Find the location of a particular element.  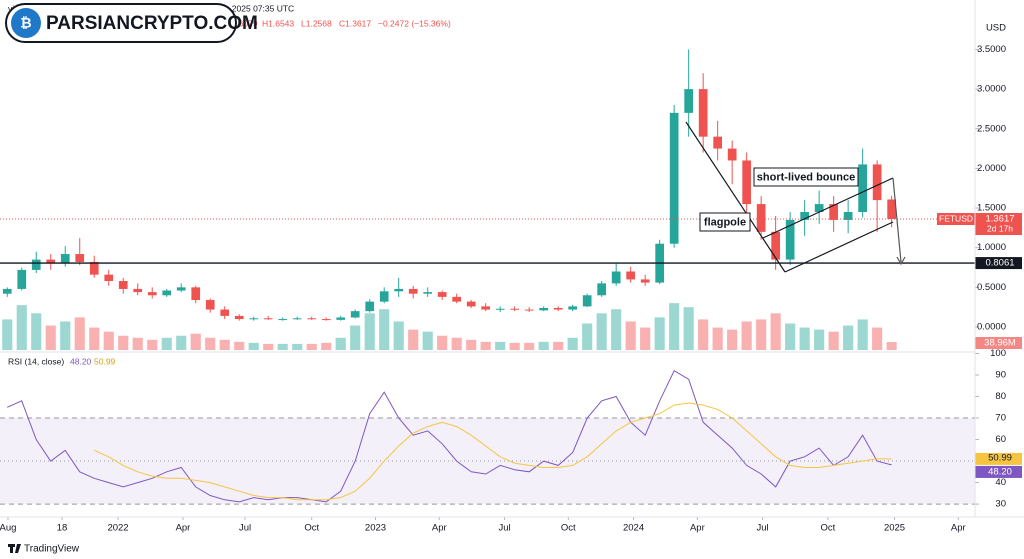

watermark-badge is located at coordinates (121, 23).